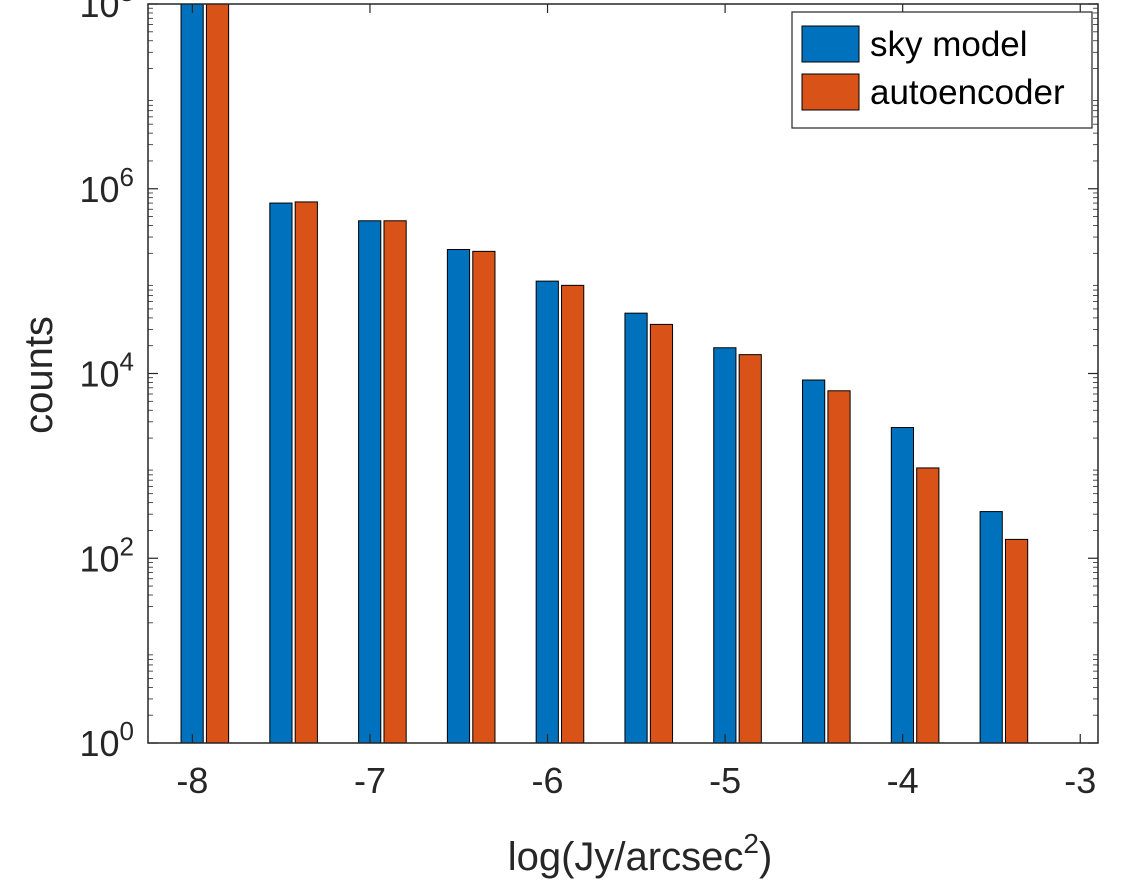 The height and width of the screenshot is (883, 1125). What do you see at coordinates (830, 44) in the screenshot?
I see `legend-swatch-sky-model` at bounding box center [830, 44].